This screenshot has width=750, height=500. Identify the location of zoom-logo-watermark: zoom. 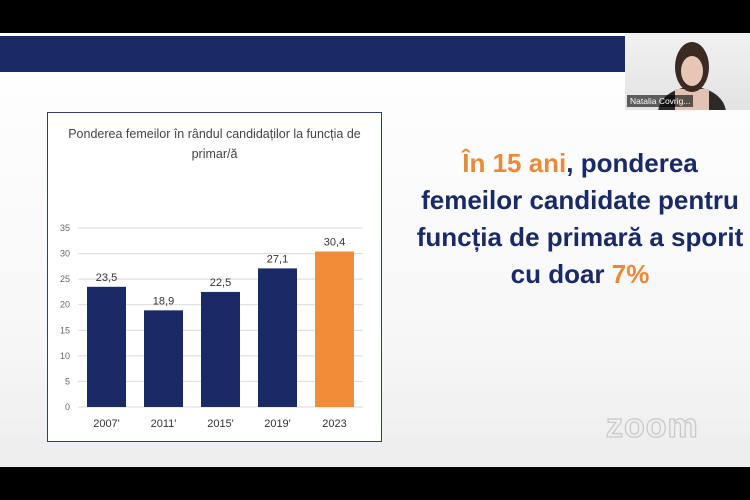
(652, 425).